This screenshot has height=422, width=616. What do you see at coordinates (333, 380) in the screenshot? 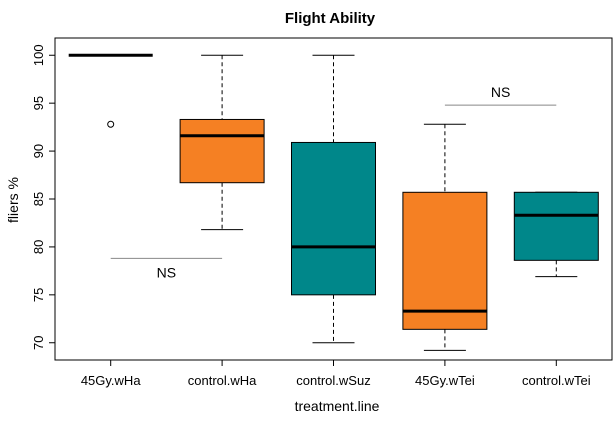
I see `x-tick-label: control.wSuz` at bounding box center [333, 380].